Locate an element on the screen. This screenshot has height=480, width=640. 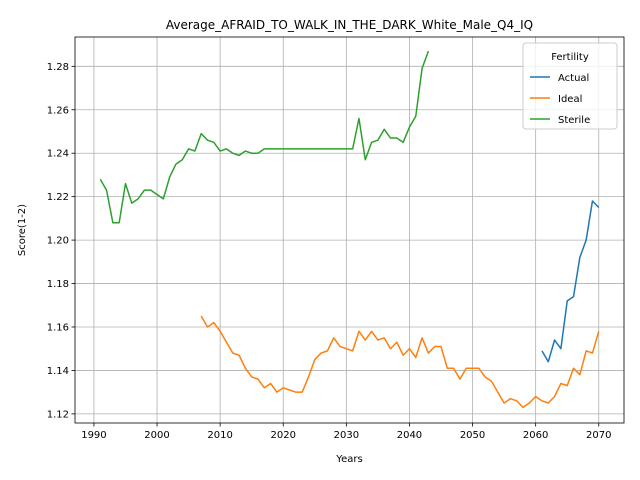
x-tick-label: 2050 is located at coordinates (472, 435).